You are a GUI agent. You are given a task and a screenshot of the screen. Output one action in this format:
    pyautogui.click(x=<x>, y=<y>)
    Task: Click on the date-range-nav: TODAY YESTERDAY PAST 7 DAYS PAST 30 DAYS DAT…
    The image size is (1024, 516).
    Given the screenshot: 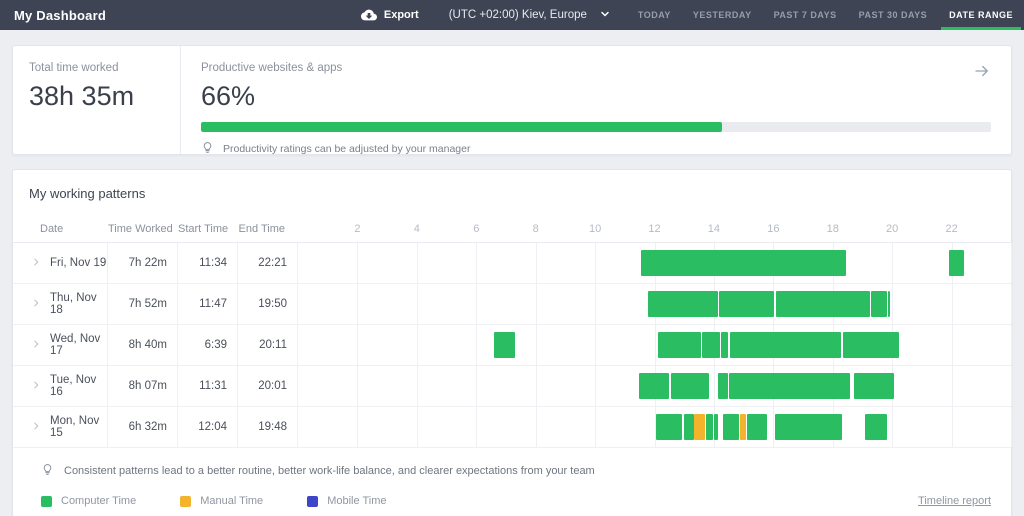 What is the action you would take?
    pyautogui.click(x=825, y=15)
    